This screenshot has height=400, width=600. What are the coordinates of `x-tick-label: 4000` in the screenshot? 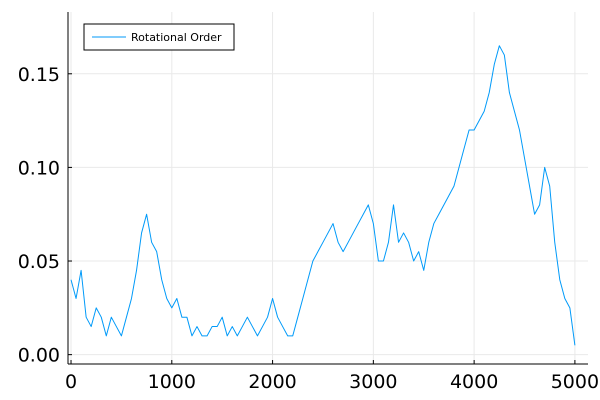 It's located at (474, 382).